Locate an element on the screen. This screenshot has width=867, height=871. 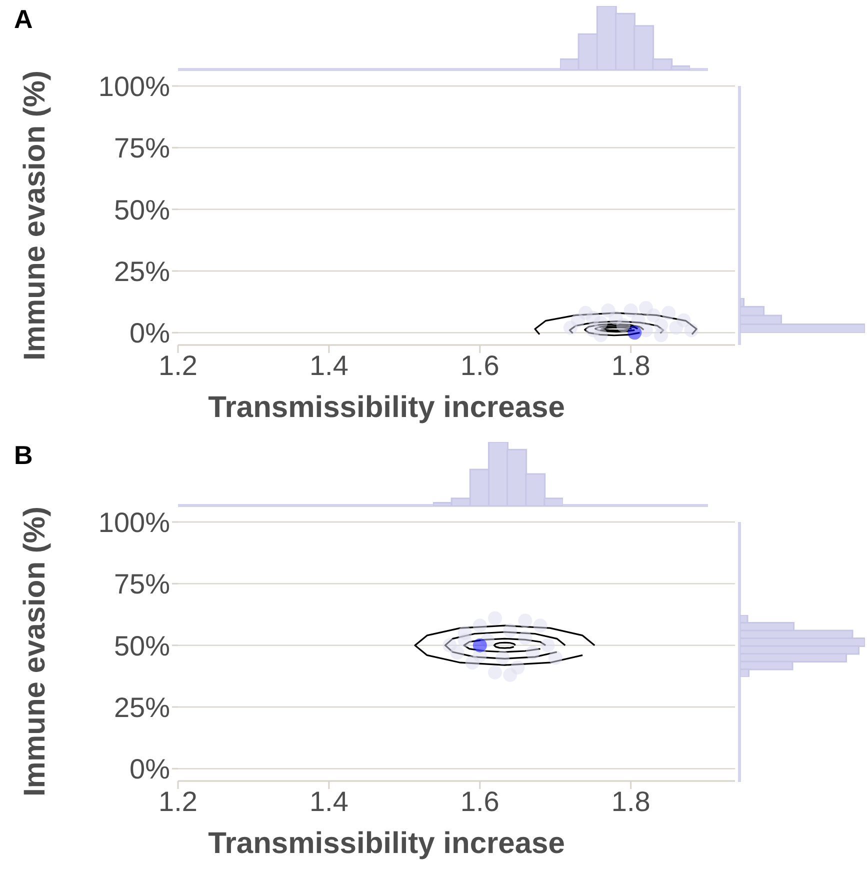
chart-title: A is located at coordinates (23, 19).